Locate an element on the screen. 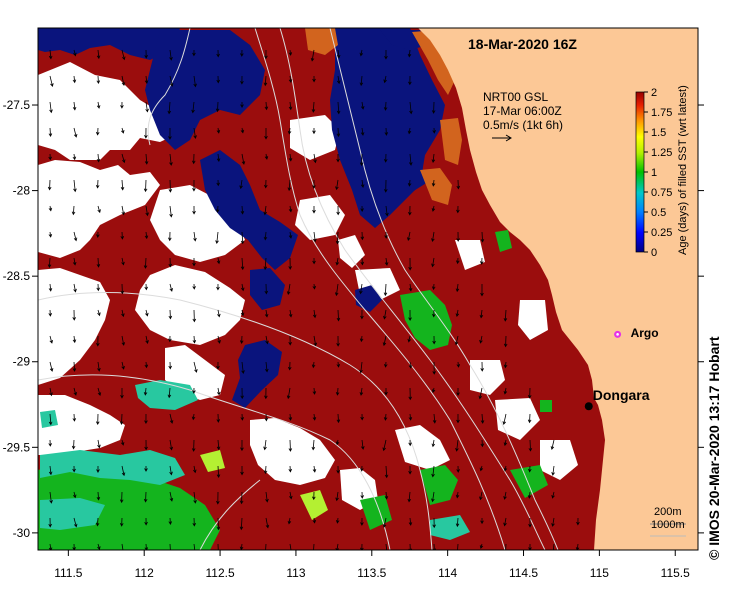 Image resolution: width=739 pixels, height=592 pixels. colorbar-tick-label: 0.75 is located at coordinates (661, 193).